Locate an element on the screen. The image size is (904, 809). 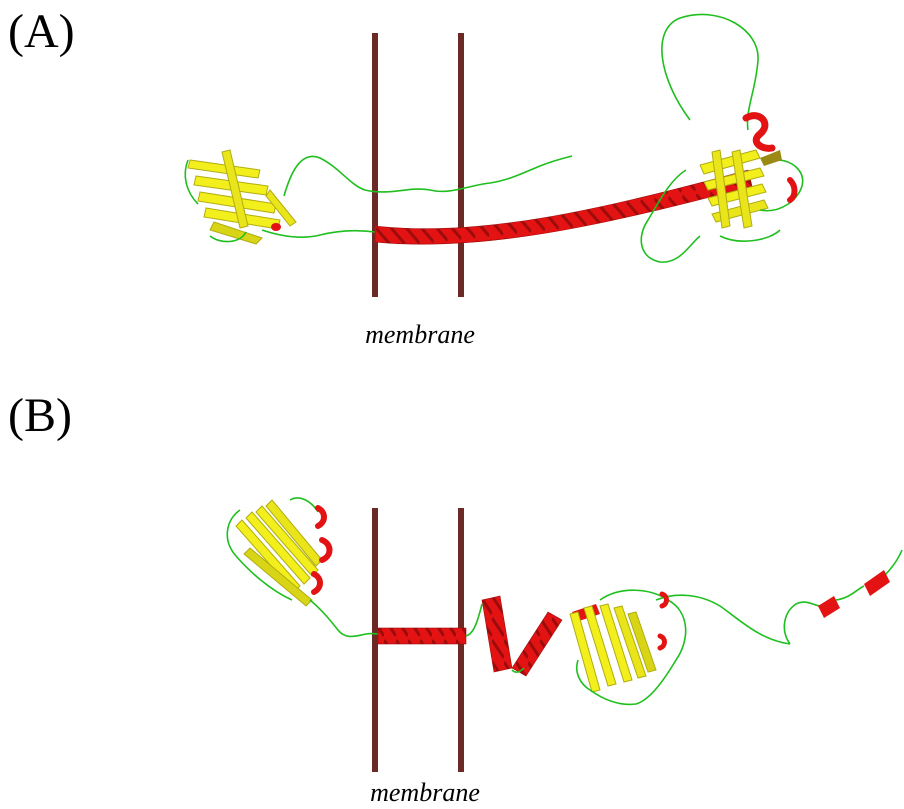
beta-domain-left-a is located at coordinates (240, 197).